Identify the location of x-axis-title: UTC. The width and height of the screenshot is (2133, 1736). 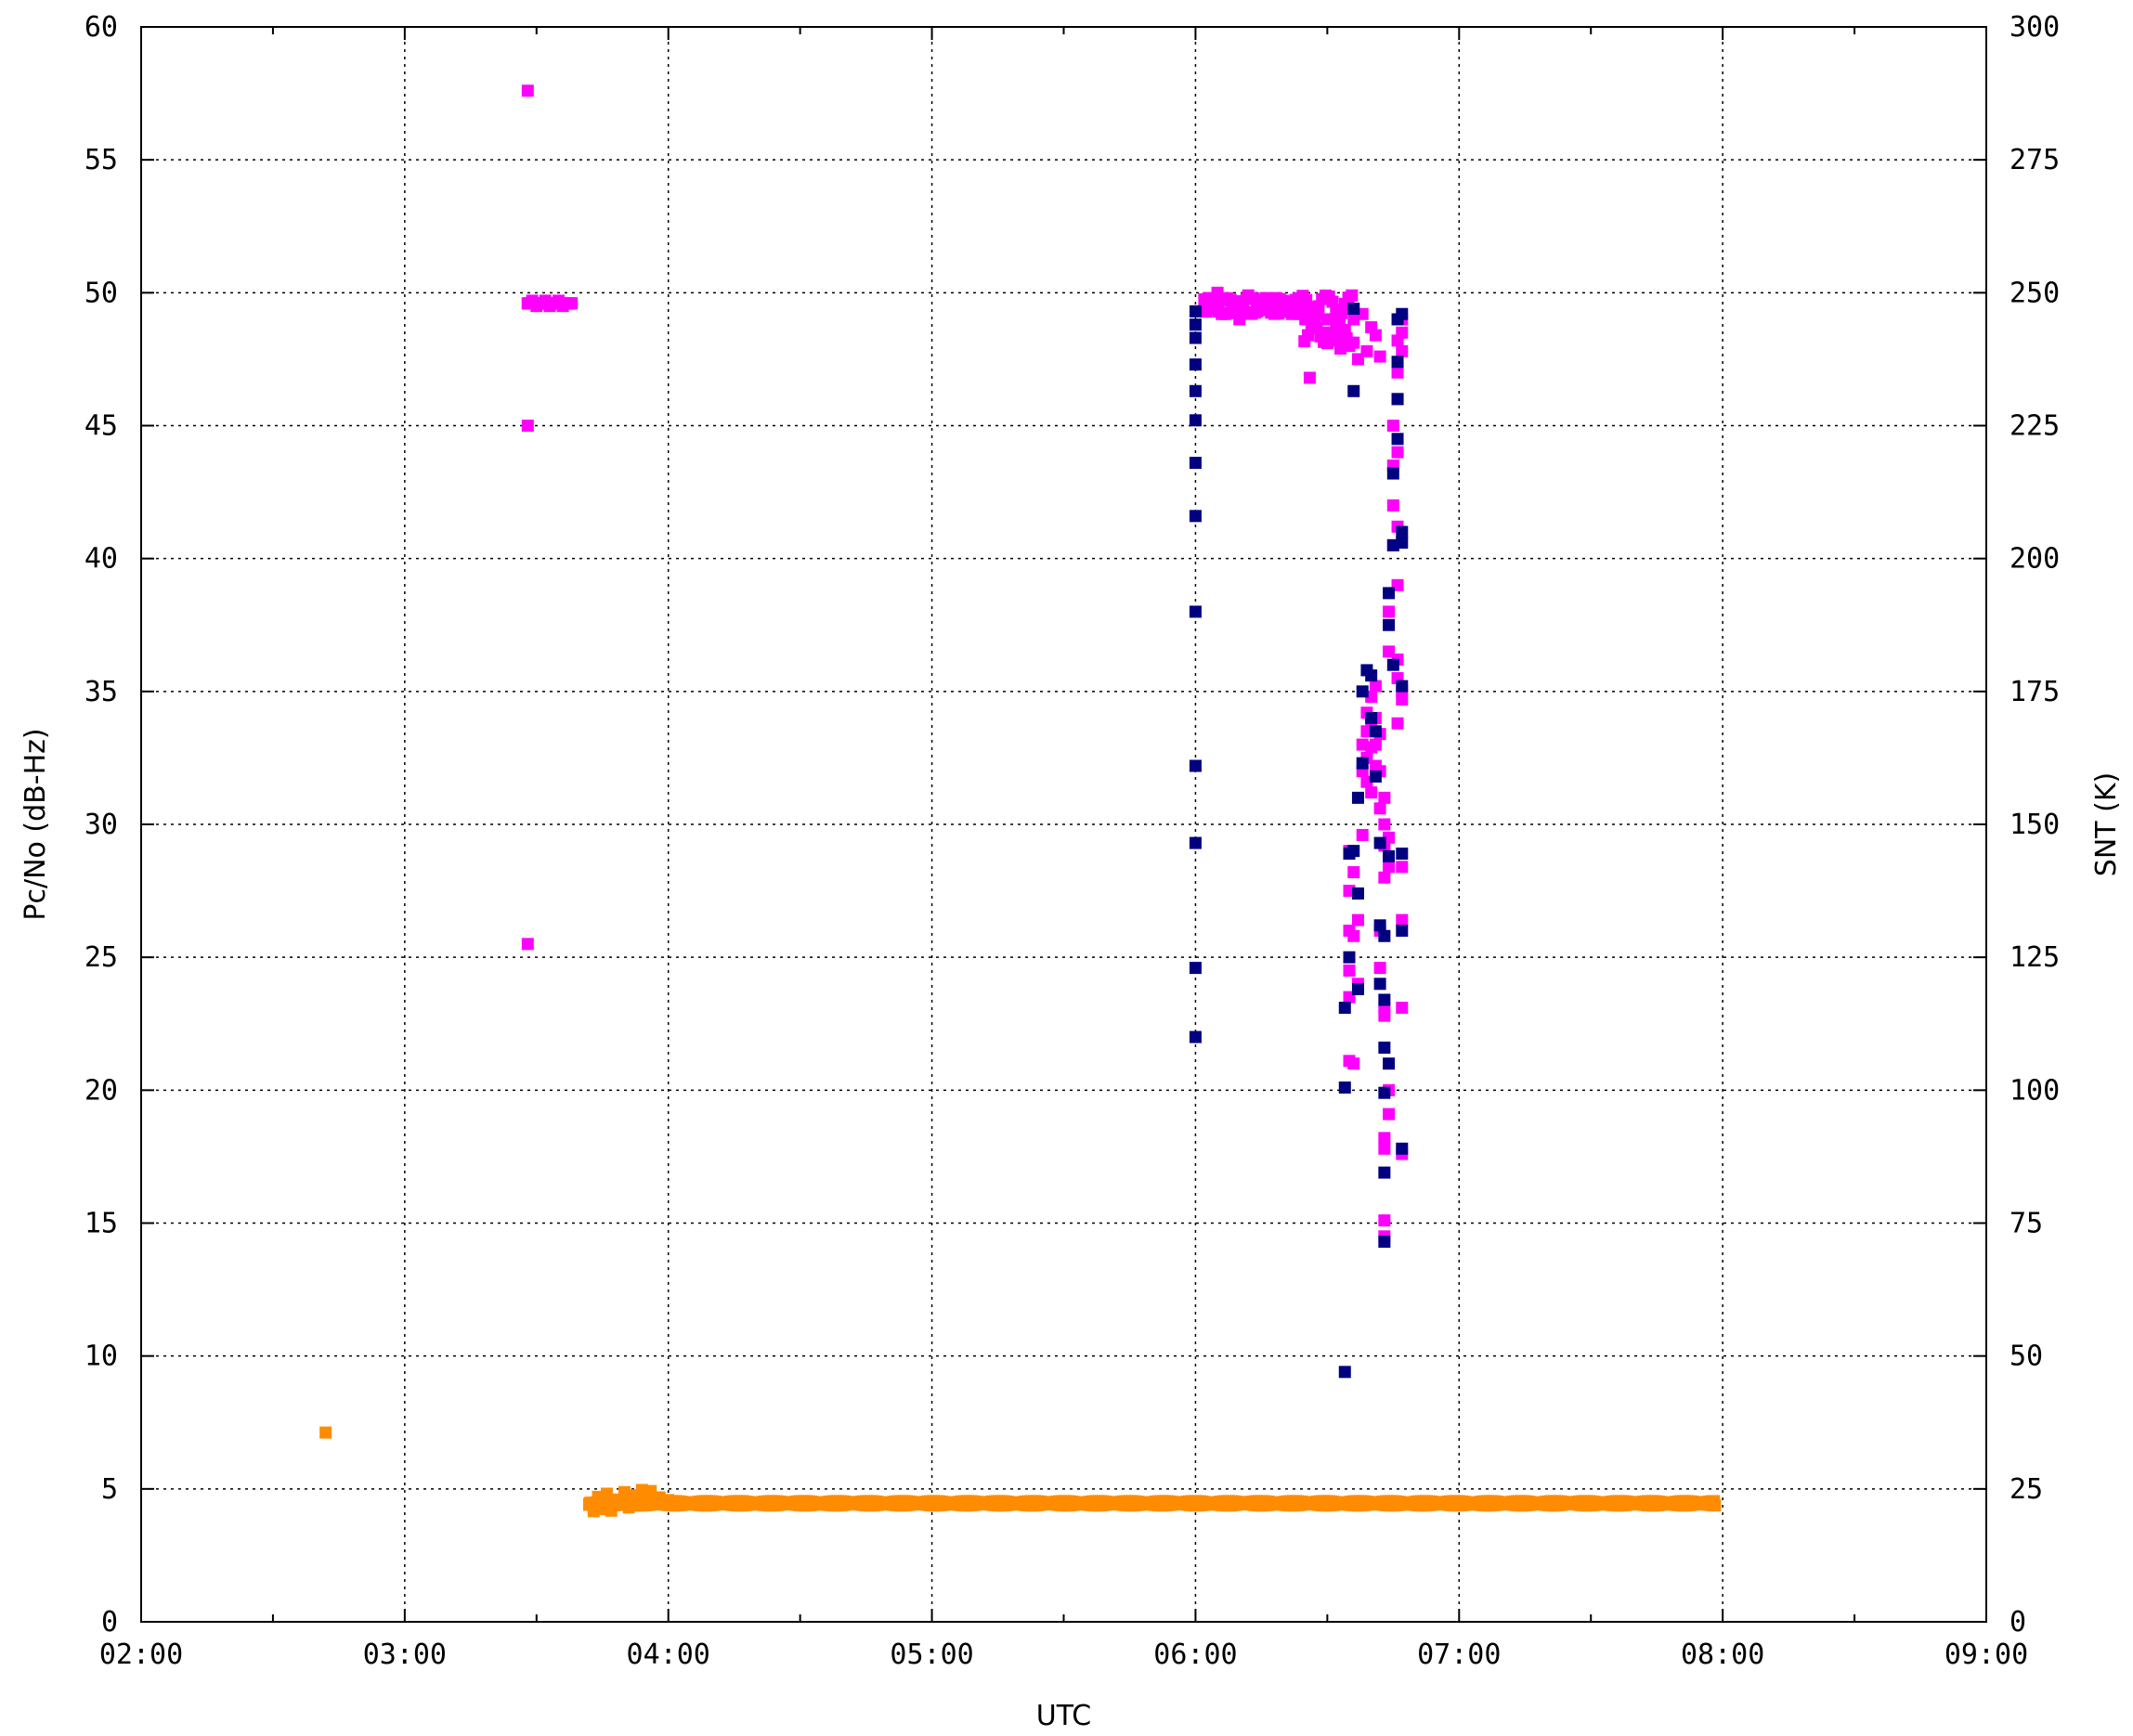
(1063, 1715).